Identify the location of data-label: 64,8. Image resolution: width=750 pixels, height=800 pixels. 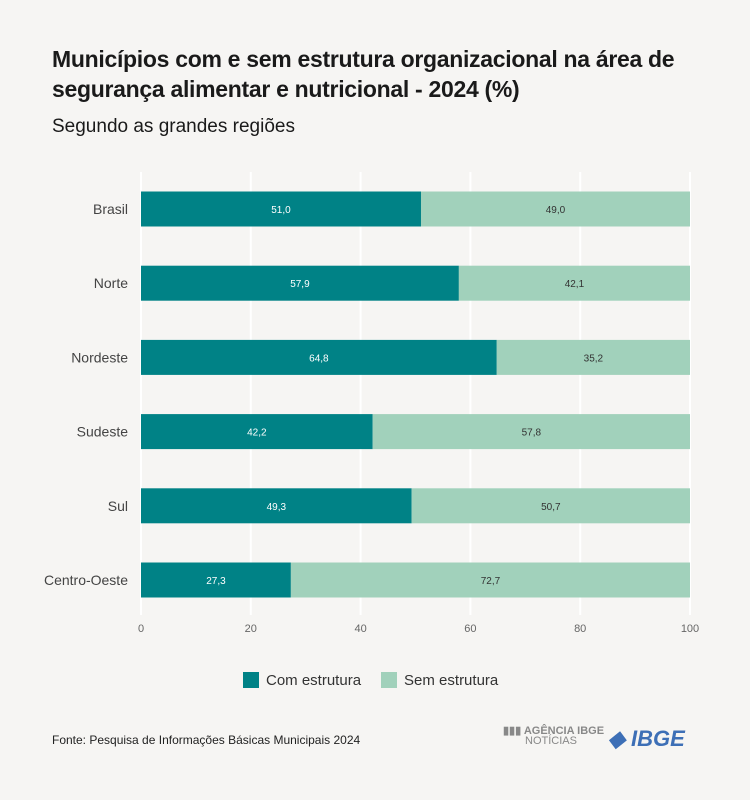
(319, 358).